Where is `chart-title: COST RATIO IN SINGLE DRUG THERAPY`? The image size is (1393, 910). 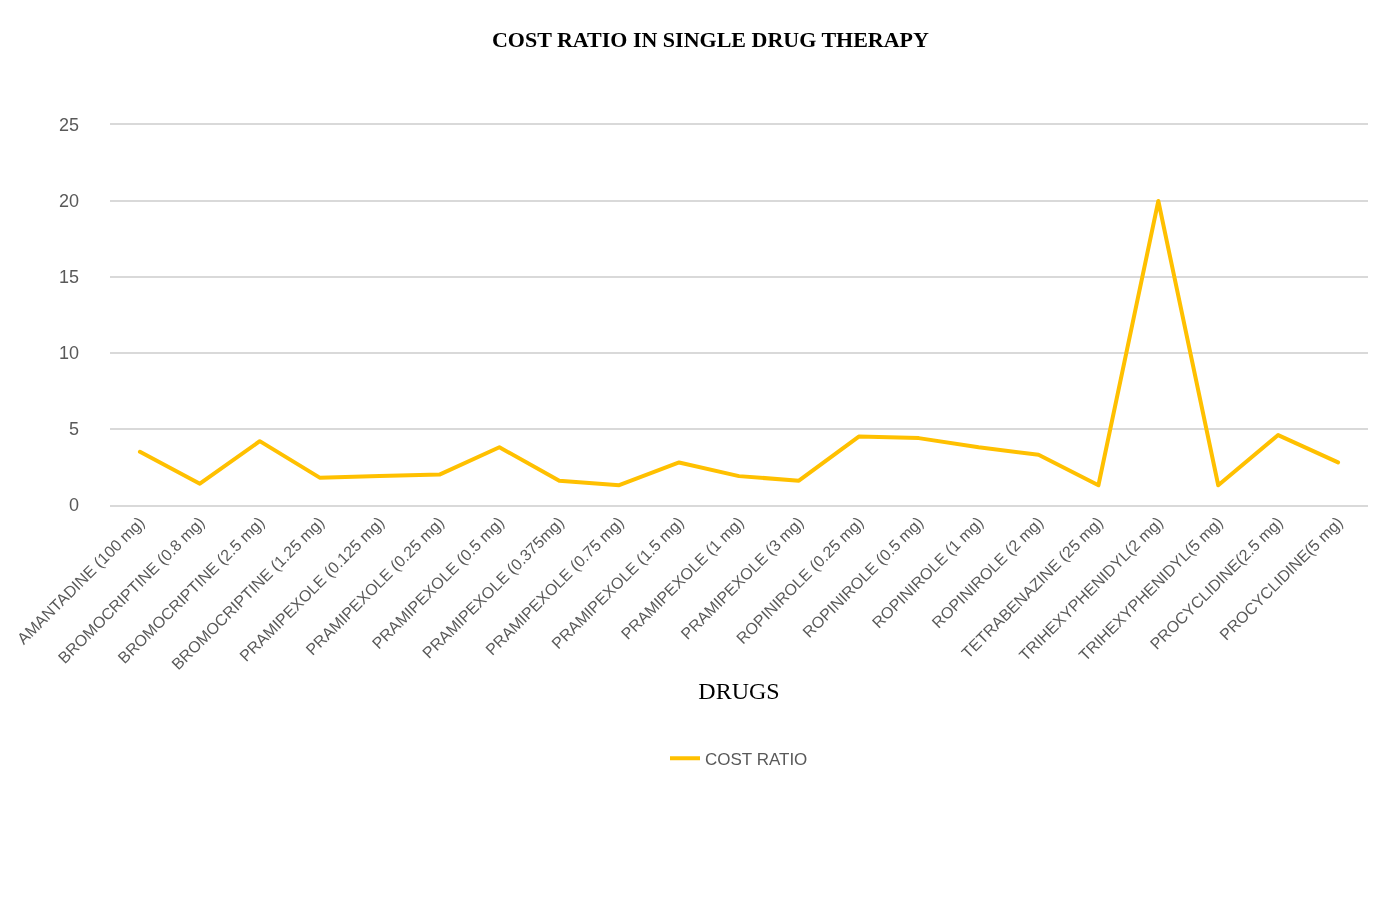 chart-title: COST RATIO IN SINGLE DRUG THERAPY is located at coordinates (710, 40).